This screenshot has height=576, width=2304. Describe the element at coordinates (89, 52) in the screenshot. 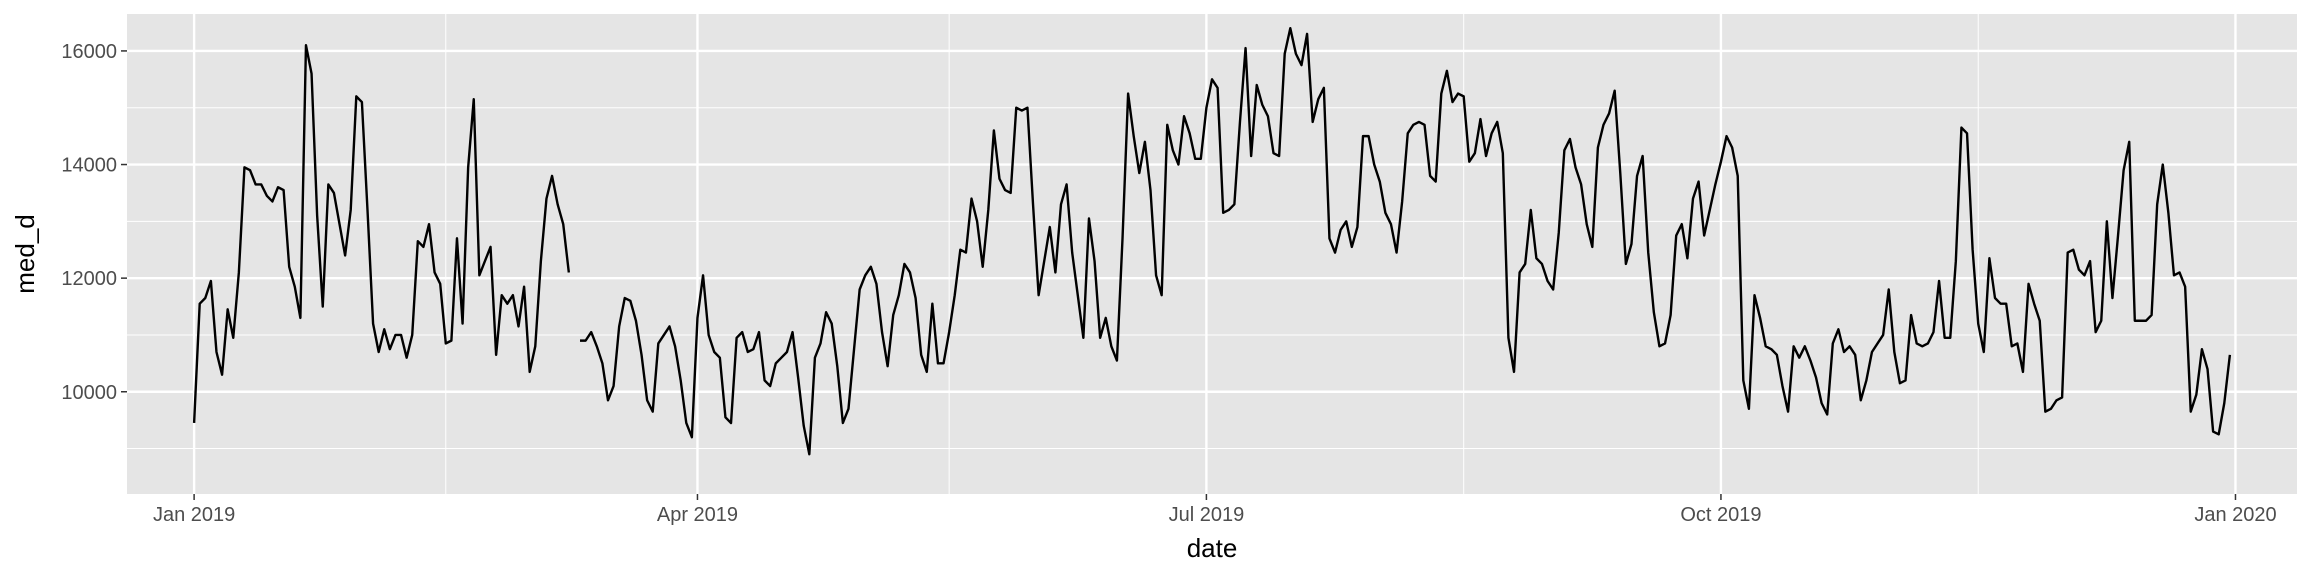

I see `y-tick-label: 16000` at that location.